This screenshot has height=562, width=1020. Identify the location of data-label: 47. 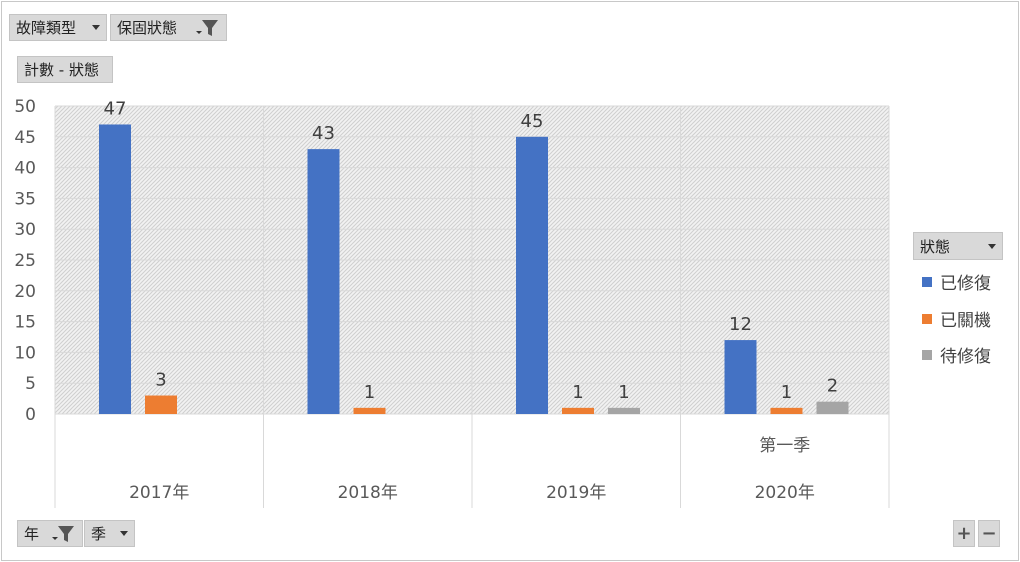
(115, 108).